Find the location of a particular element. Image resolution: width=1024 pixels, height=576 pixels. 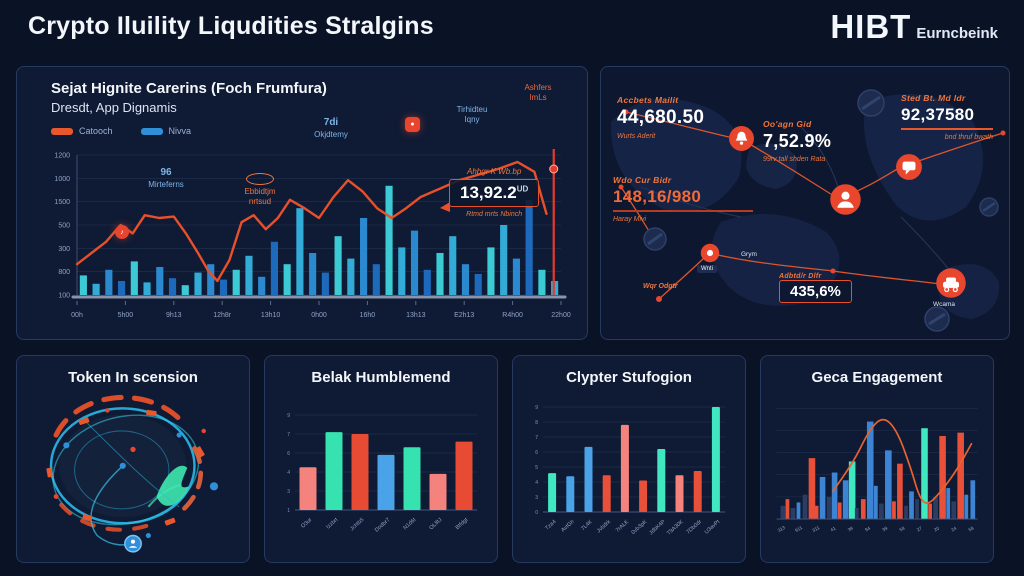

chart-legend: Catooch Nivva is located at coordinates (121, 131).